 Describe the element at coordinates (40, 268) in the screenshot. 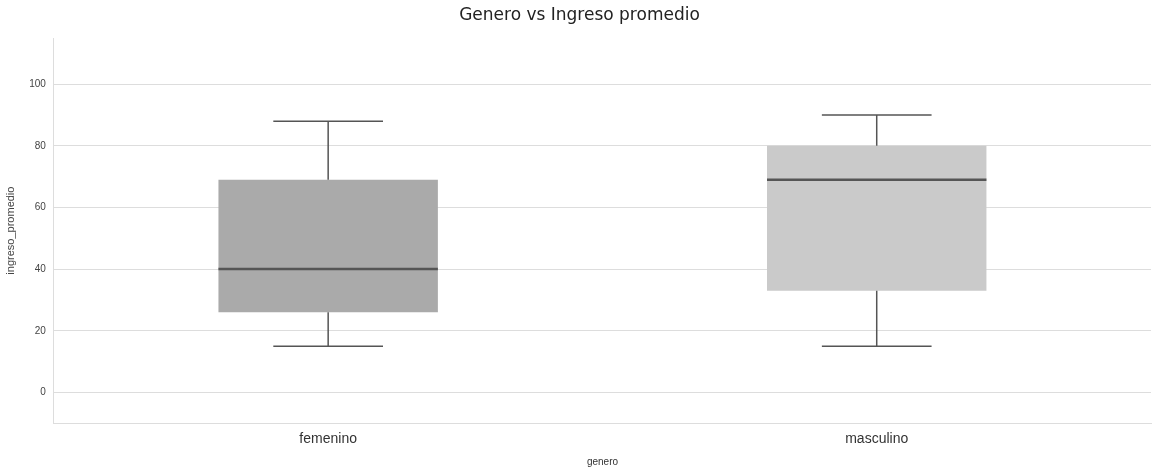

I see `y-tick-label: 40` at that location.